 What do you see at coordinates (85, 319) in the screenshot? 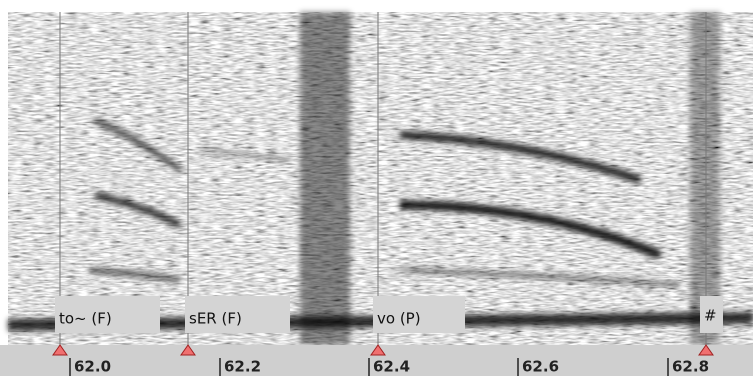
I see `segment-label: to~ (F)` at bounding box center [85, 319].